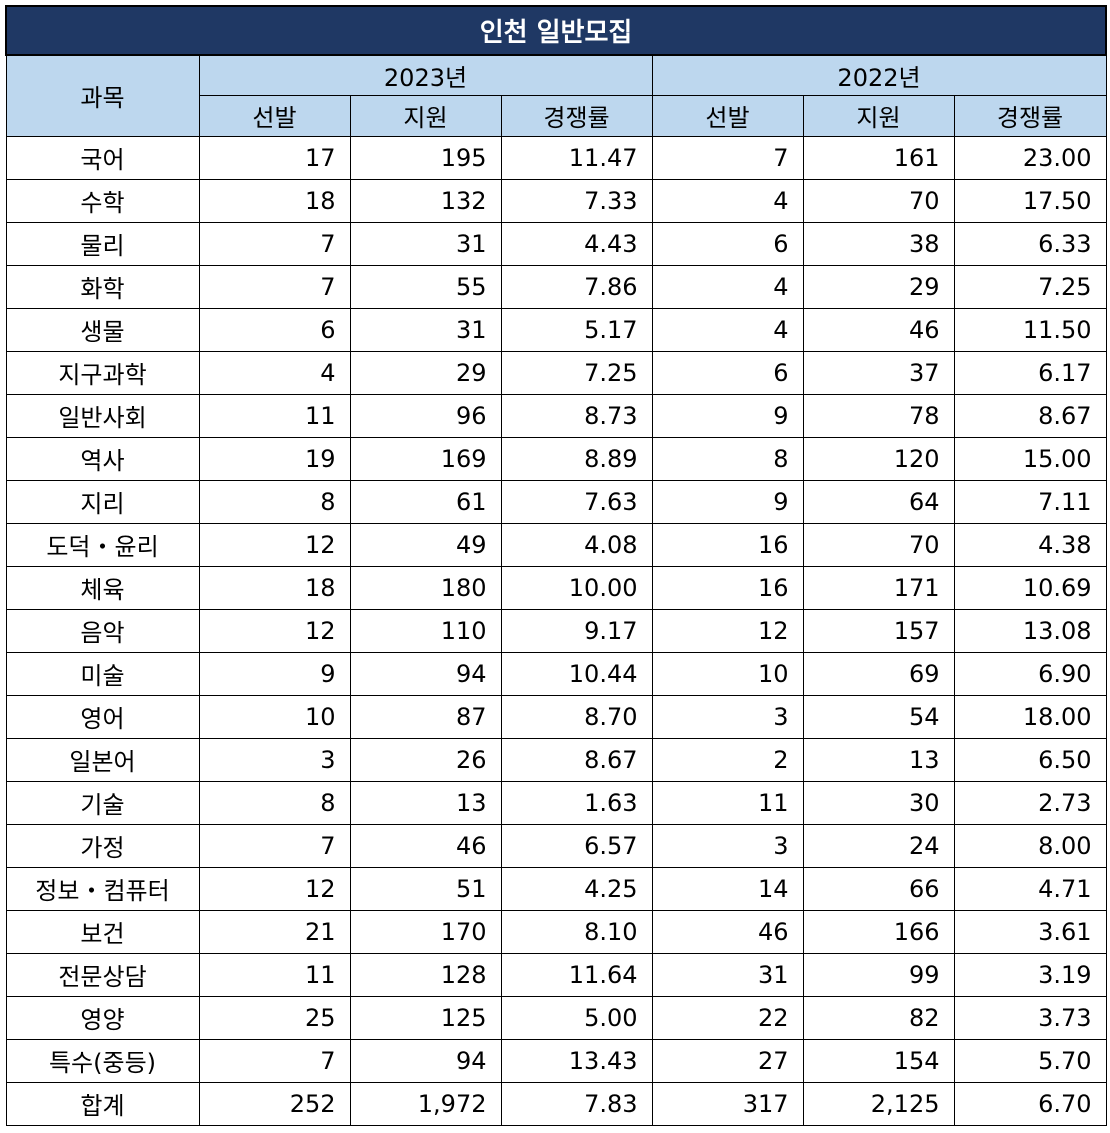 The height and width of the screenshot is (1133, 1110). What do you see at coordinates (878, 329) in the screenshot?
I see `cell-applicants-2022: 46` at bounding box center [878, 329].